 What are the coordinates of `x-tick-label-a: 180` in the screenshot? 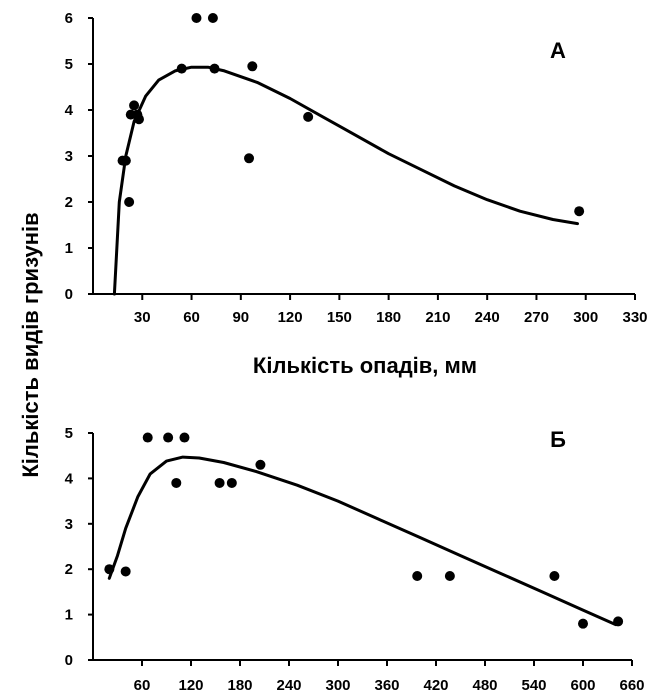 It's located at (388, 317).